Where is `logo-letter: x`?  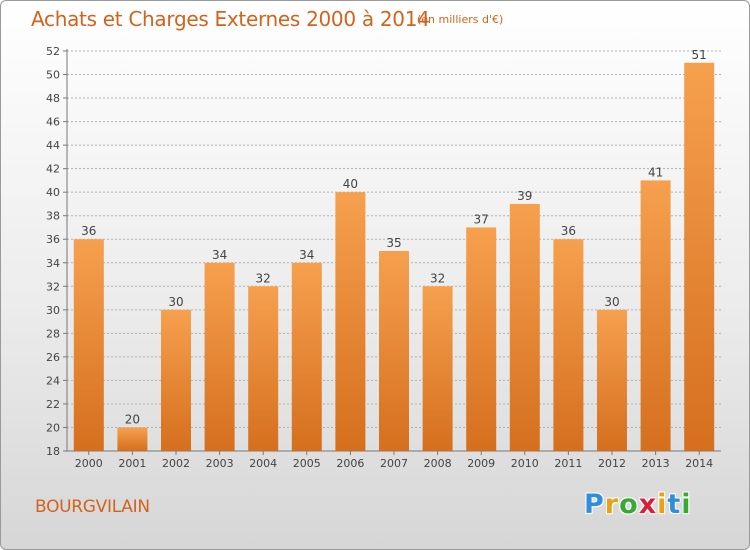
logo-letter: x is located at coordinates (648, 504).